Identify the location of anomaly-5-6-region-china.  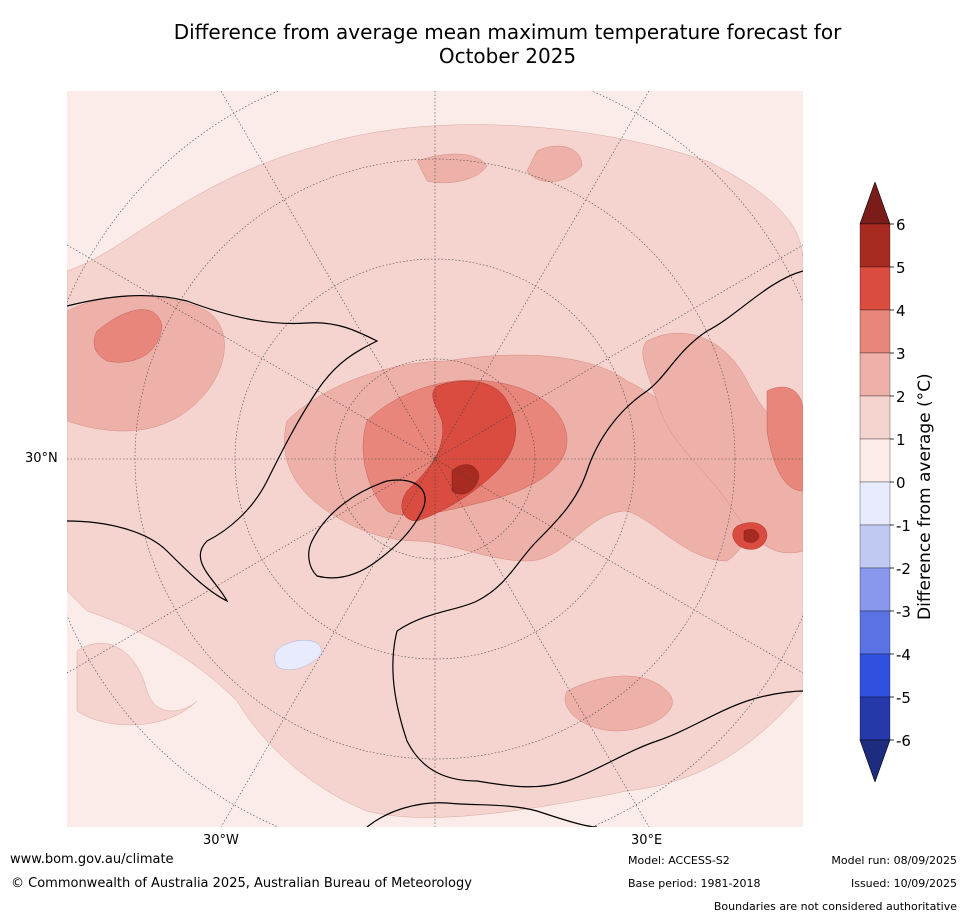
(751, 536).